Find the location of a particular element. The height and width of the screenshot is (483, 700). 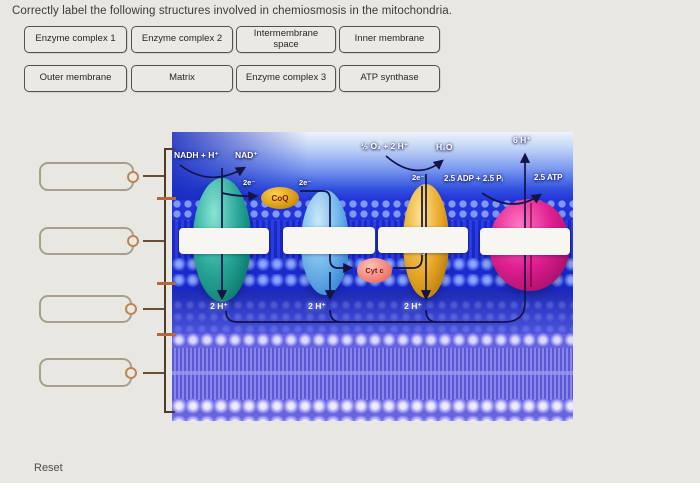

bracket-top-stub is located at coordinates (169, 149).